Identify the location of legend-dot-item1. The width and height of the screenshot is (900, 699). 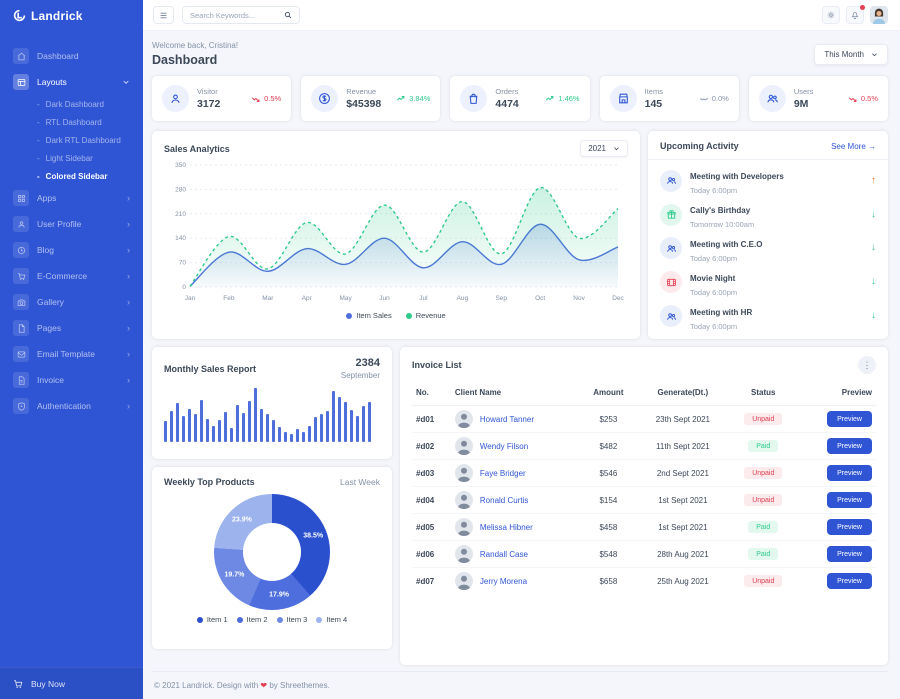
(199, 619).